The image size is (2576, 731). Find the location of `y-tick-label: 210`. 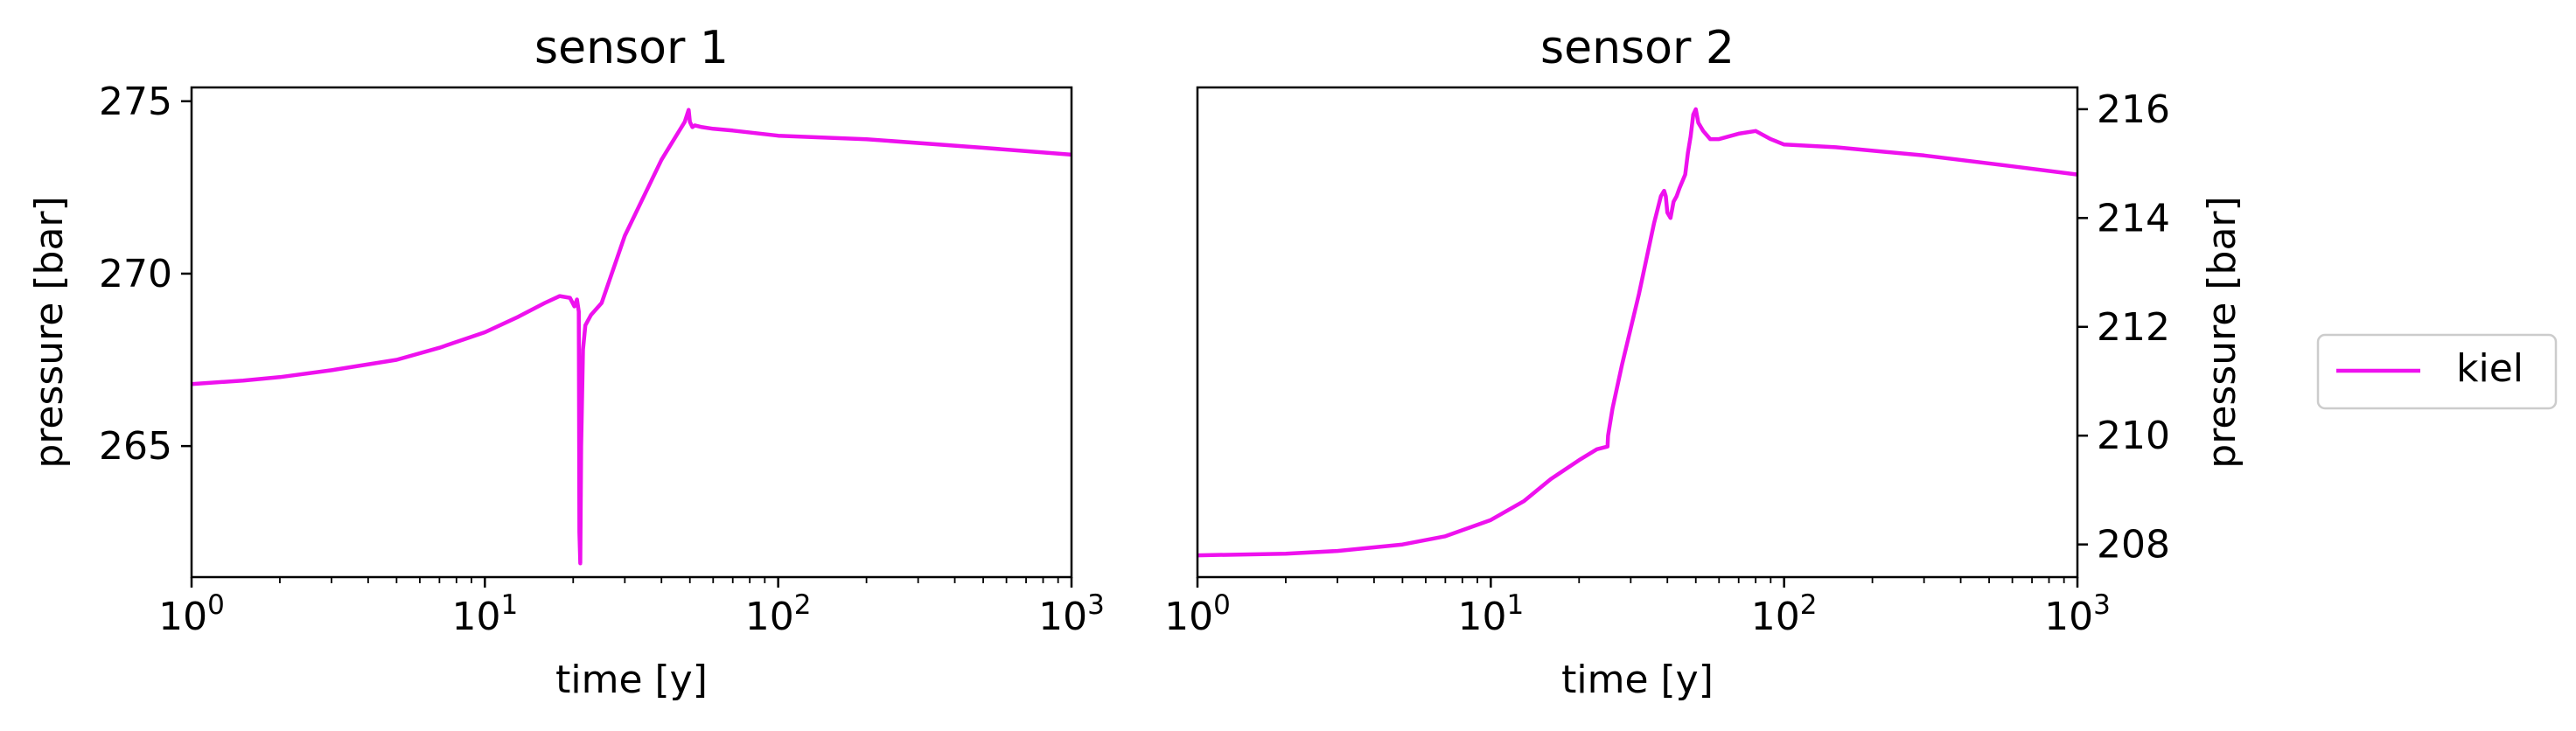

y-tick-label: 210 is located at coordinates (2133, 436).